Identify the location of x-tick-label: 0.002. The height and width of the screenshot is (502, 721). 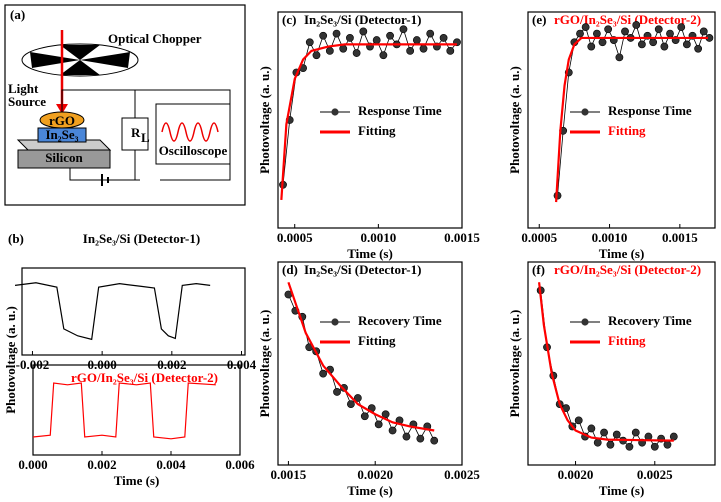
(101, 464).